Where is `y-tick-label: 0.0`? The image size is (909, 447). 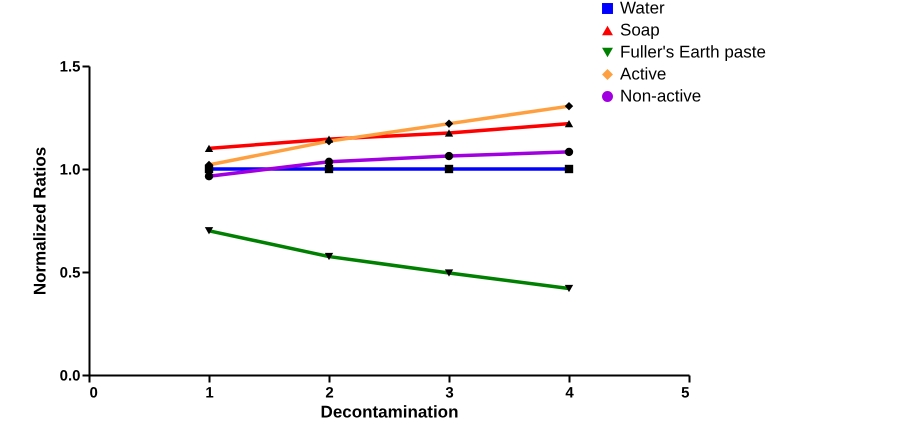 y-tick-label: 0.0 is located at coordinates (70, 376).